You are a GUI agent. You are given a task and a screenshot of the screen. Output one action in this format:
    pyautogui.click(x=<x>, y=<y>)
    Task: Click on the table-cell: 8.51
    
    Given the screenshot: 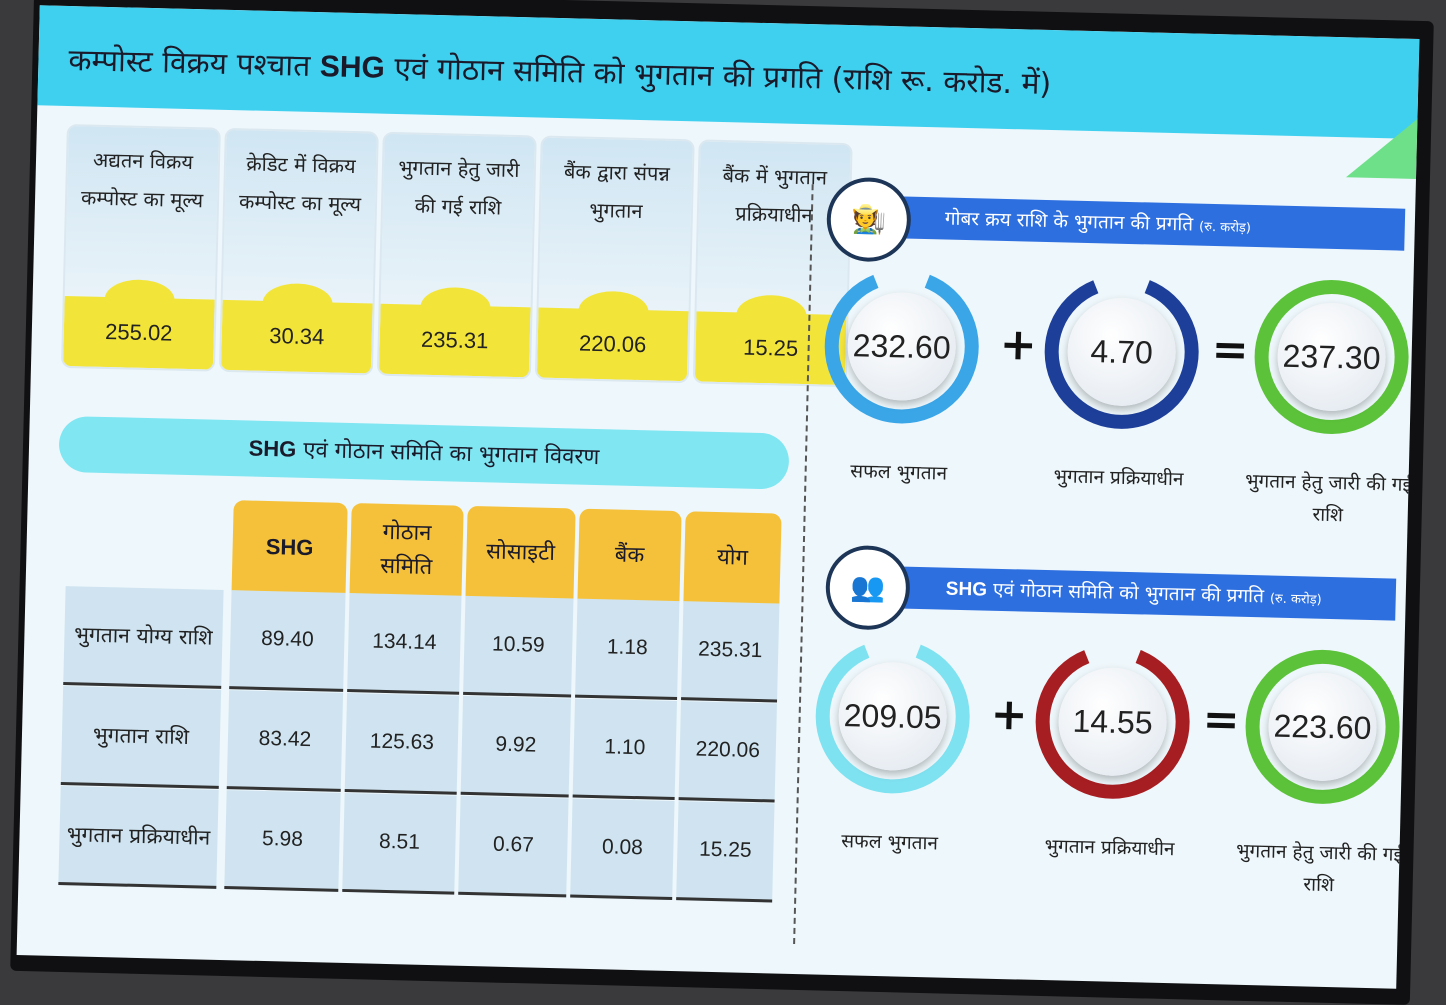 What is the action you would take?
    pyautogui.click(x=399, y=843)
    